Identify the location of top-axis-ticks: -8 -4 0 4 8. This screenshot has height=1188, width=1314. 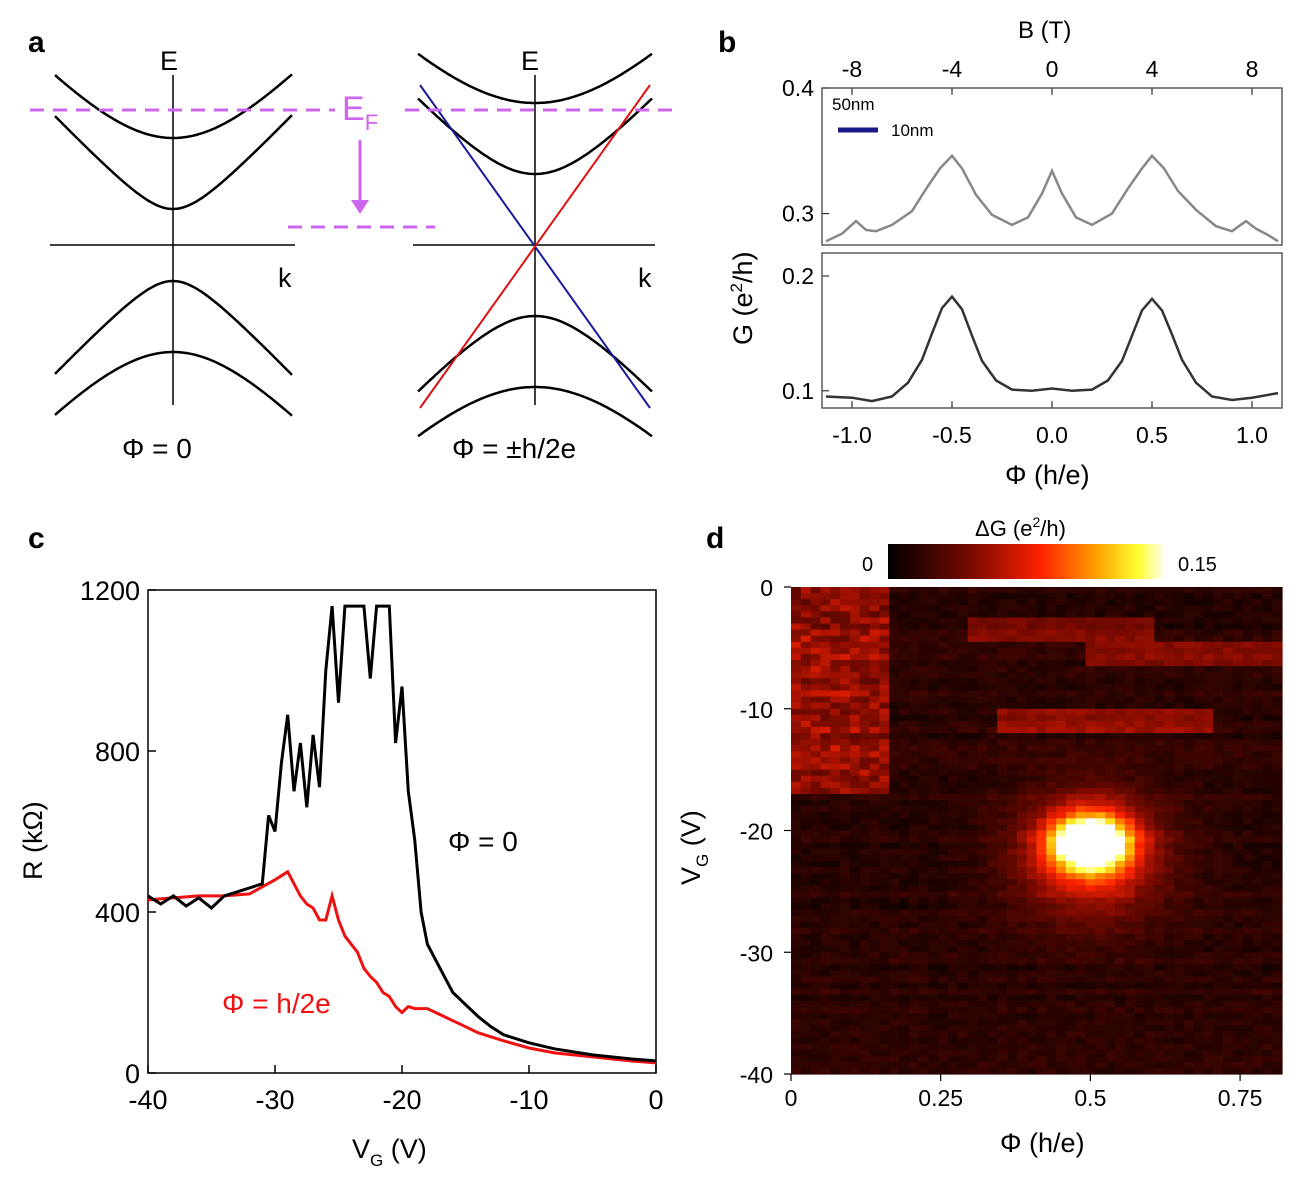
(1050, 75).